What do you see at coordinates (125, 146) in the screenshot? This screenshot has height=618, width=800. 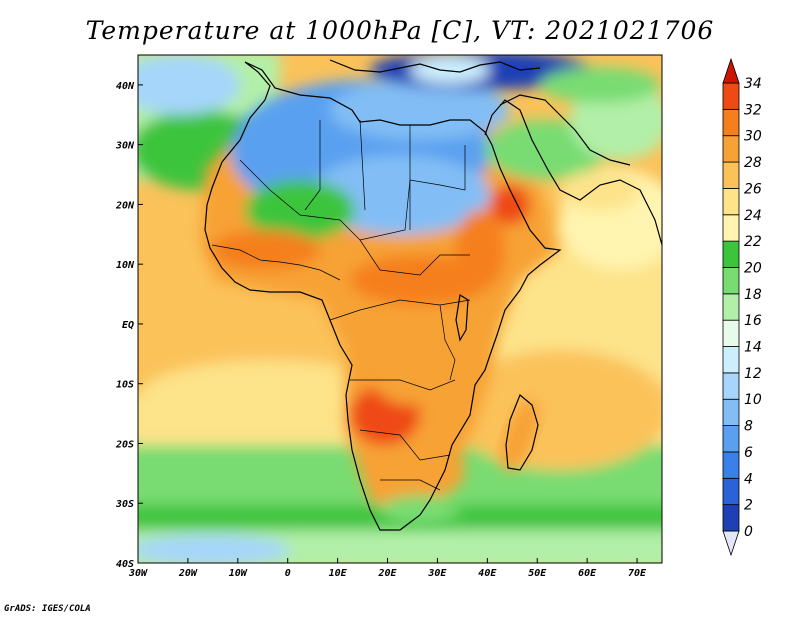 I see `lat-tick-label: 30N` at bounding box center [125, 146].